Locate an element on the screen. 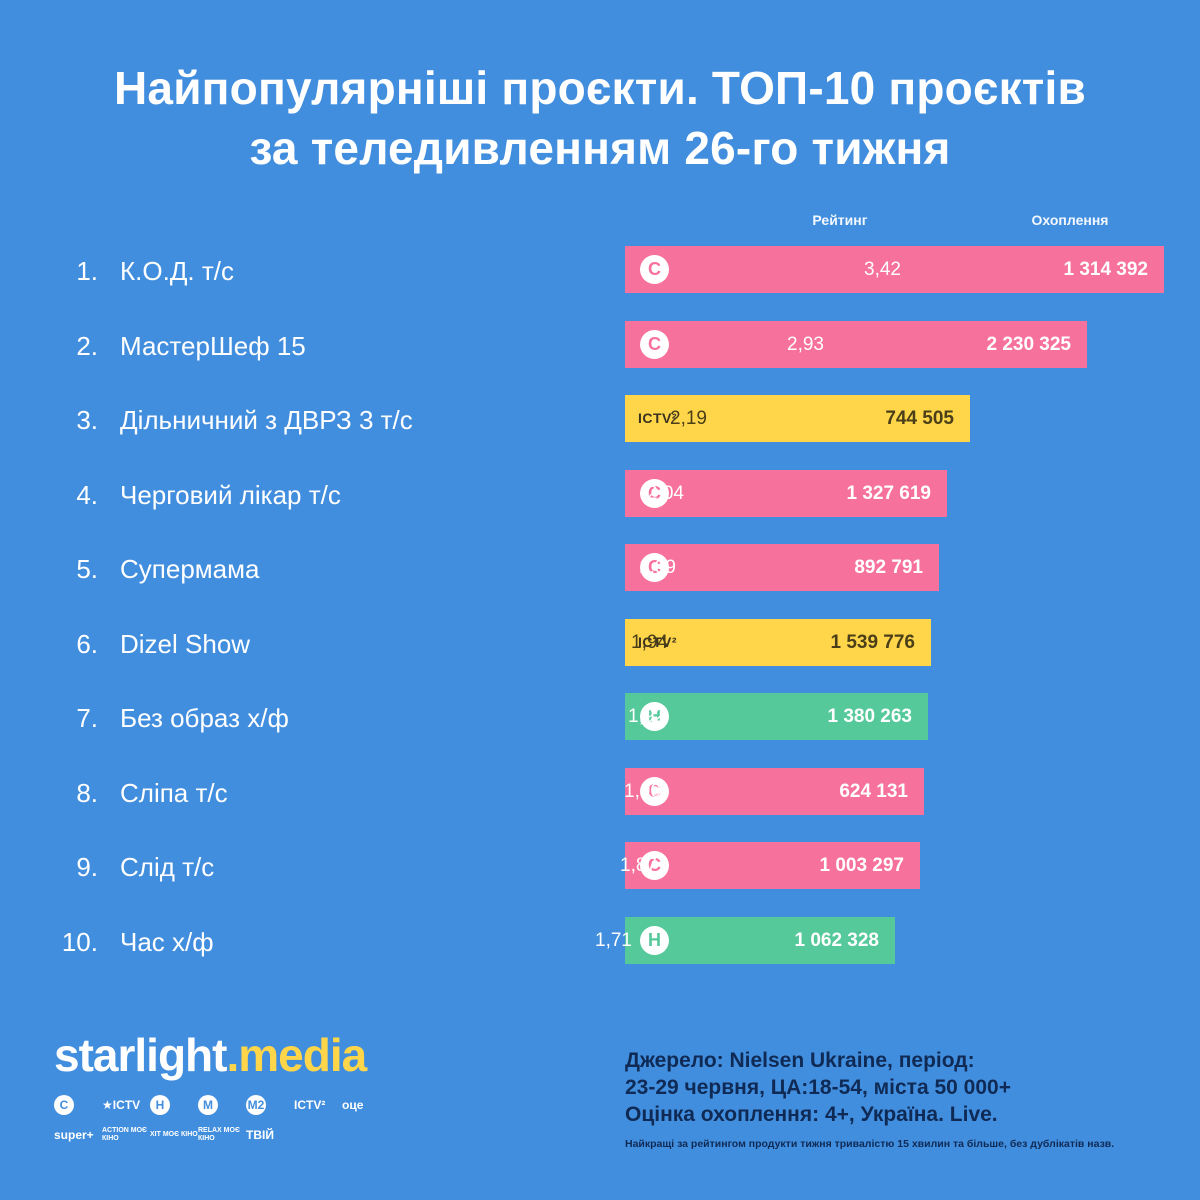 The height and width of the screenshot is (1200, 1200). channel-logo-text: super+ is located at coordinates (74, 1135).